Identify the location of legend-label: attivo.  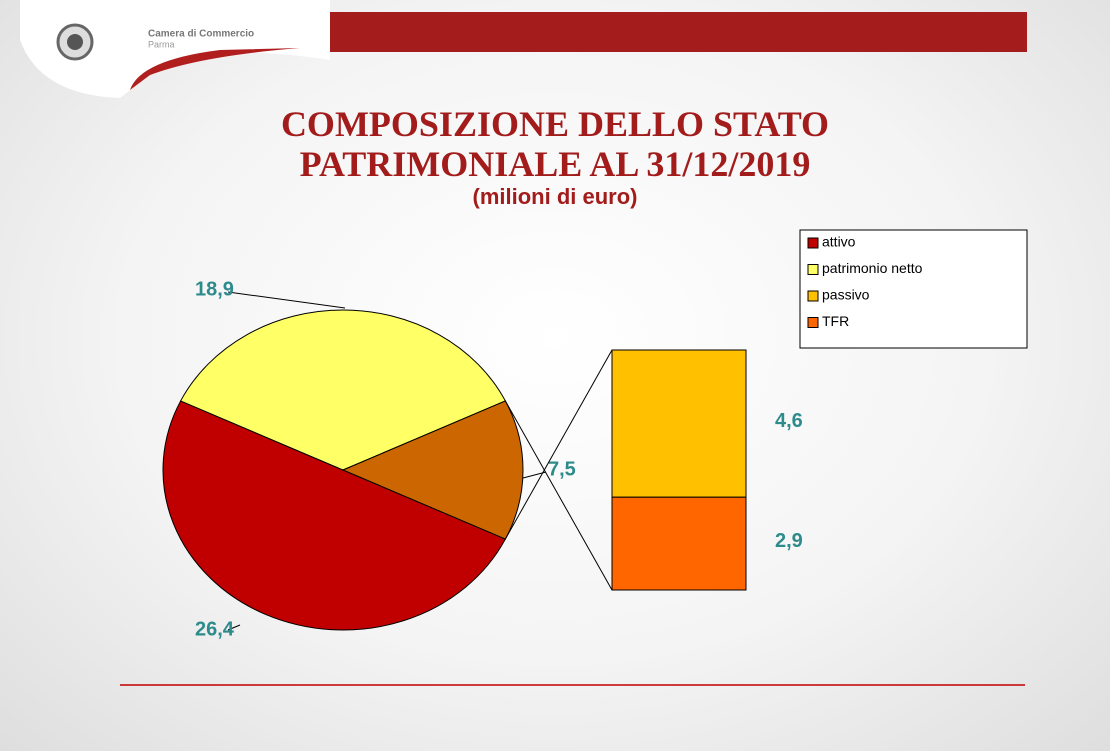
(839, 242).